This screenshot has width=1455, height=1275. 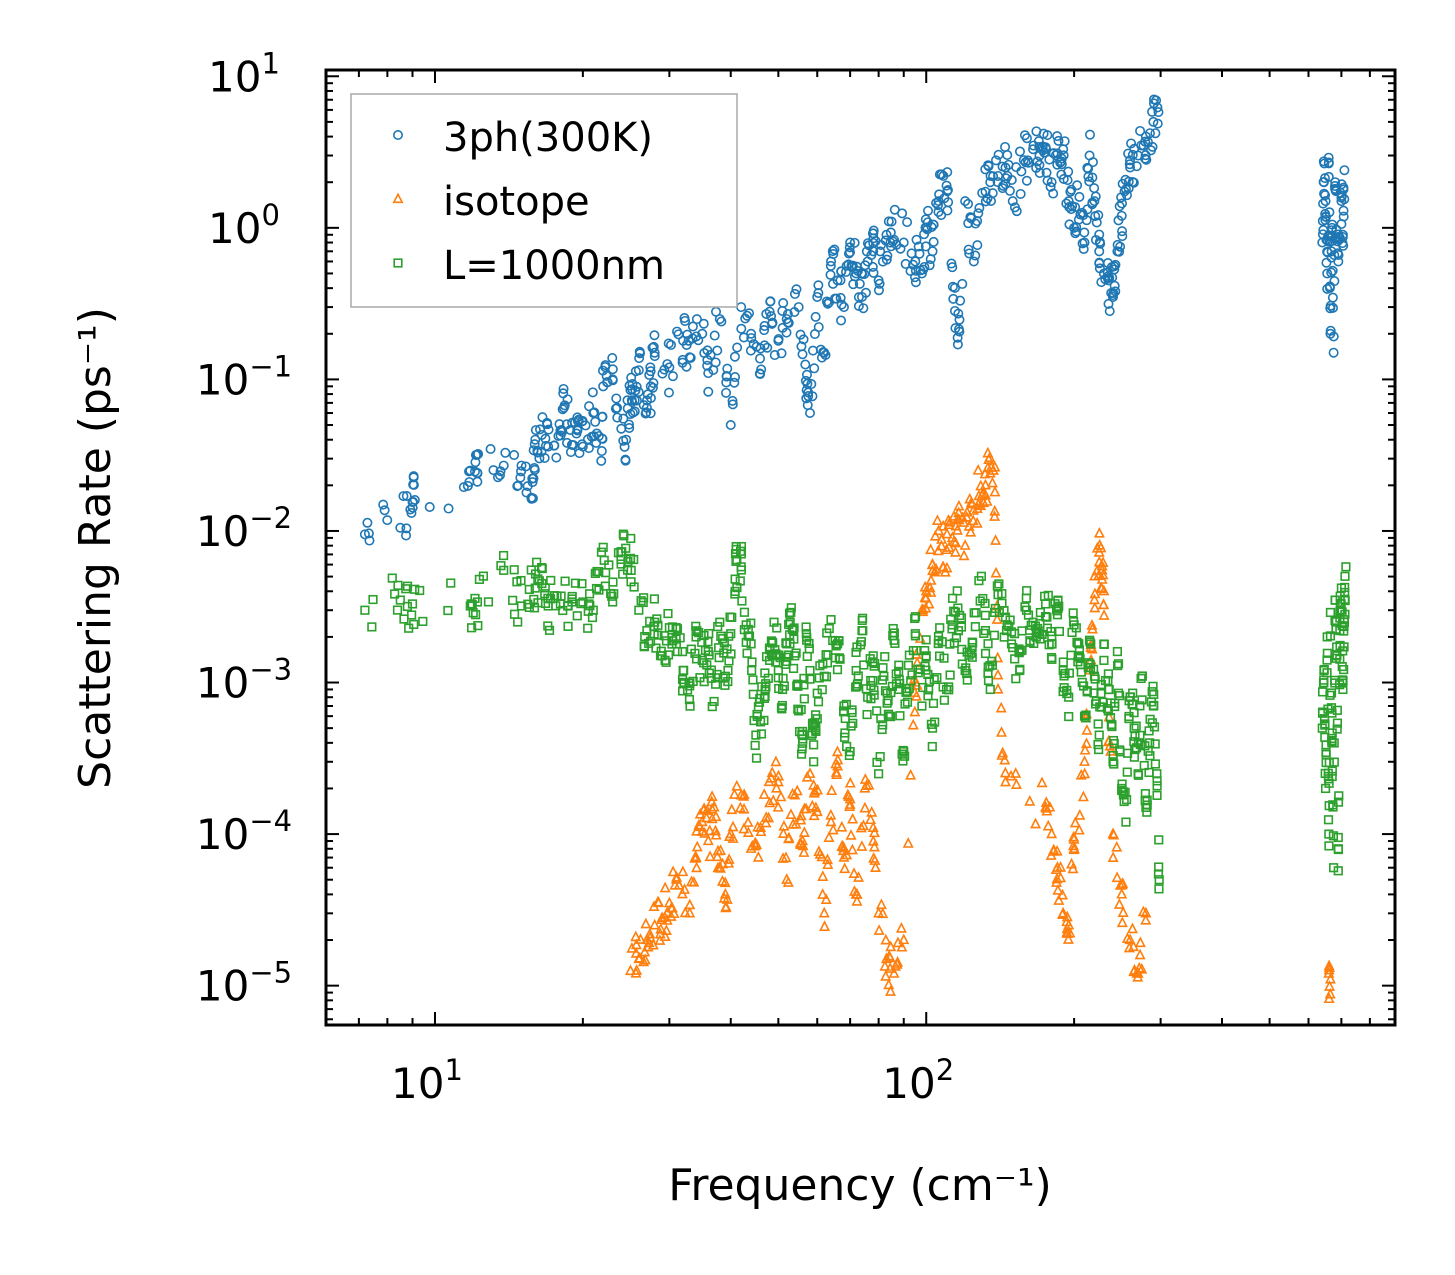 I want to click on legend-box, so click(x=544, y=200).